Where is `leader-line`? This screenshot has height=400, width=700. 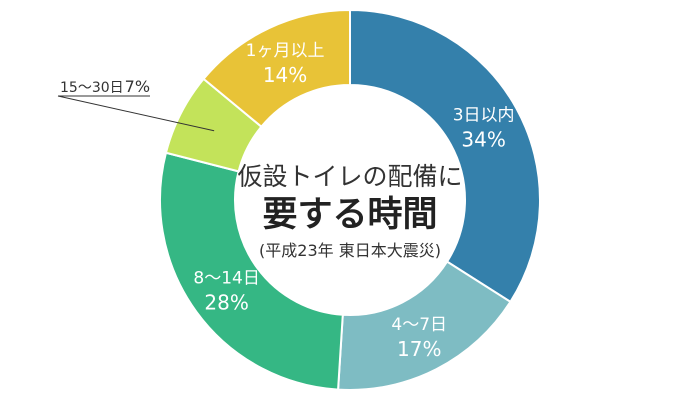
leader-line is located at coordinates (136, 113).